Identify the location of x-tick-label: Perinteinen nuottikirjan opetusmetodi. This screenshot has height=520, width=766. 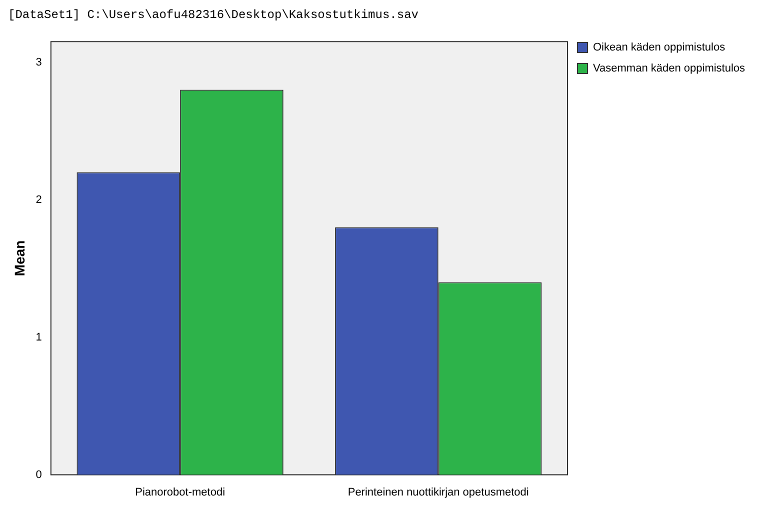
(438, 492).